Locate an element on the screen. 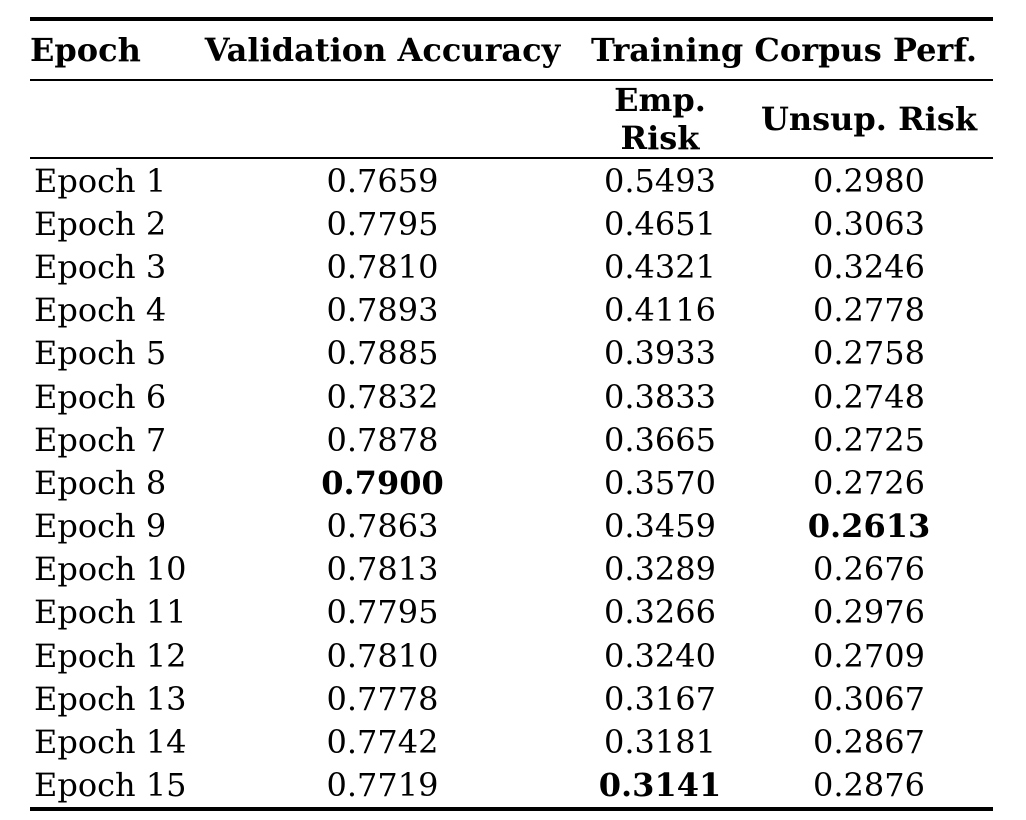 Image resolution: width=1026 pixels, height=820 pixels. header-epoch: Epoch is located at coordinates (110, 50).